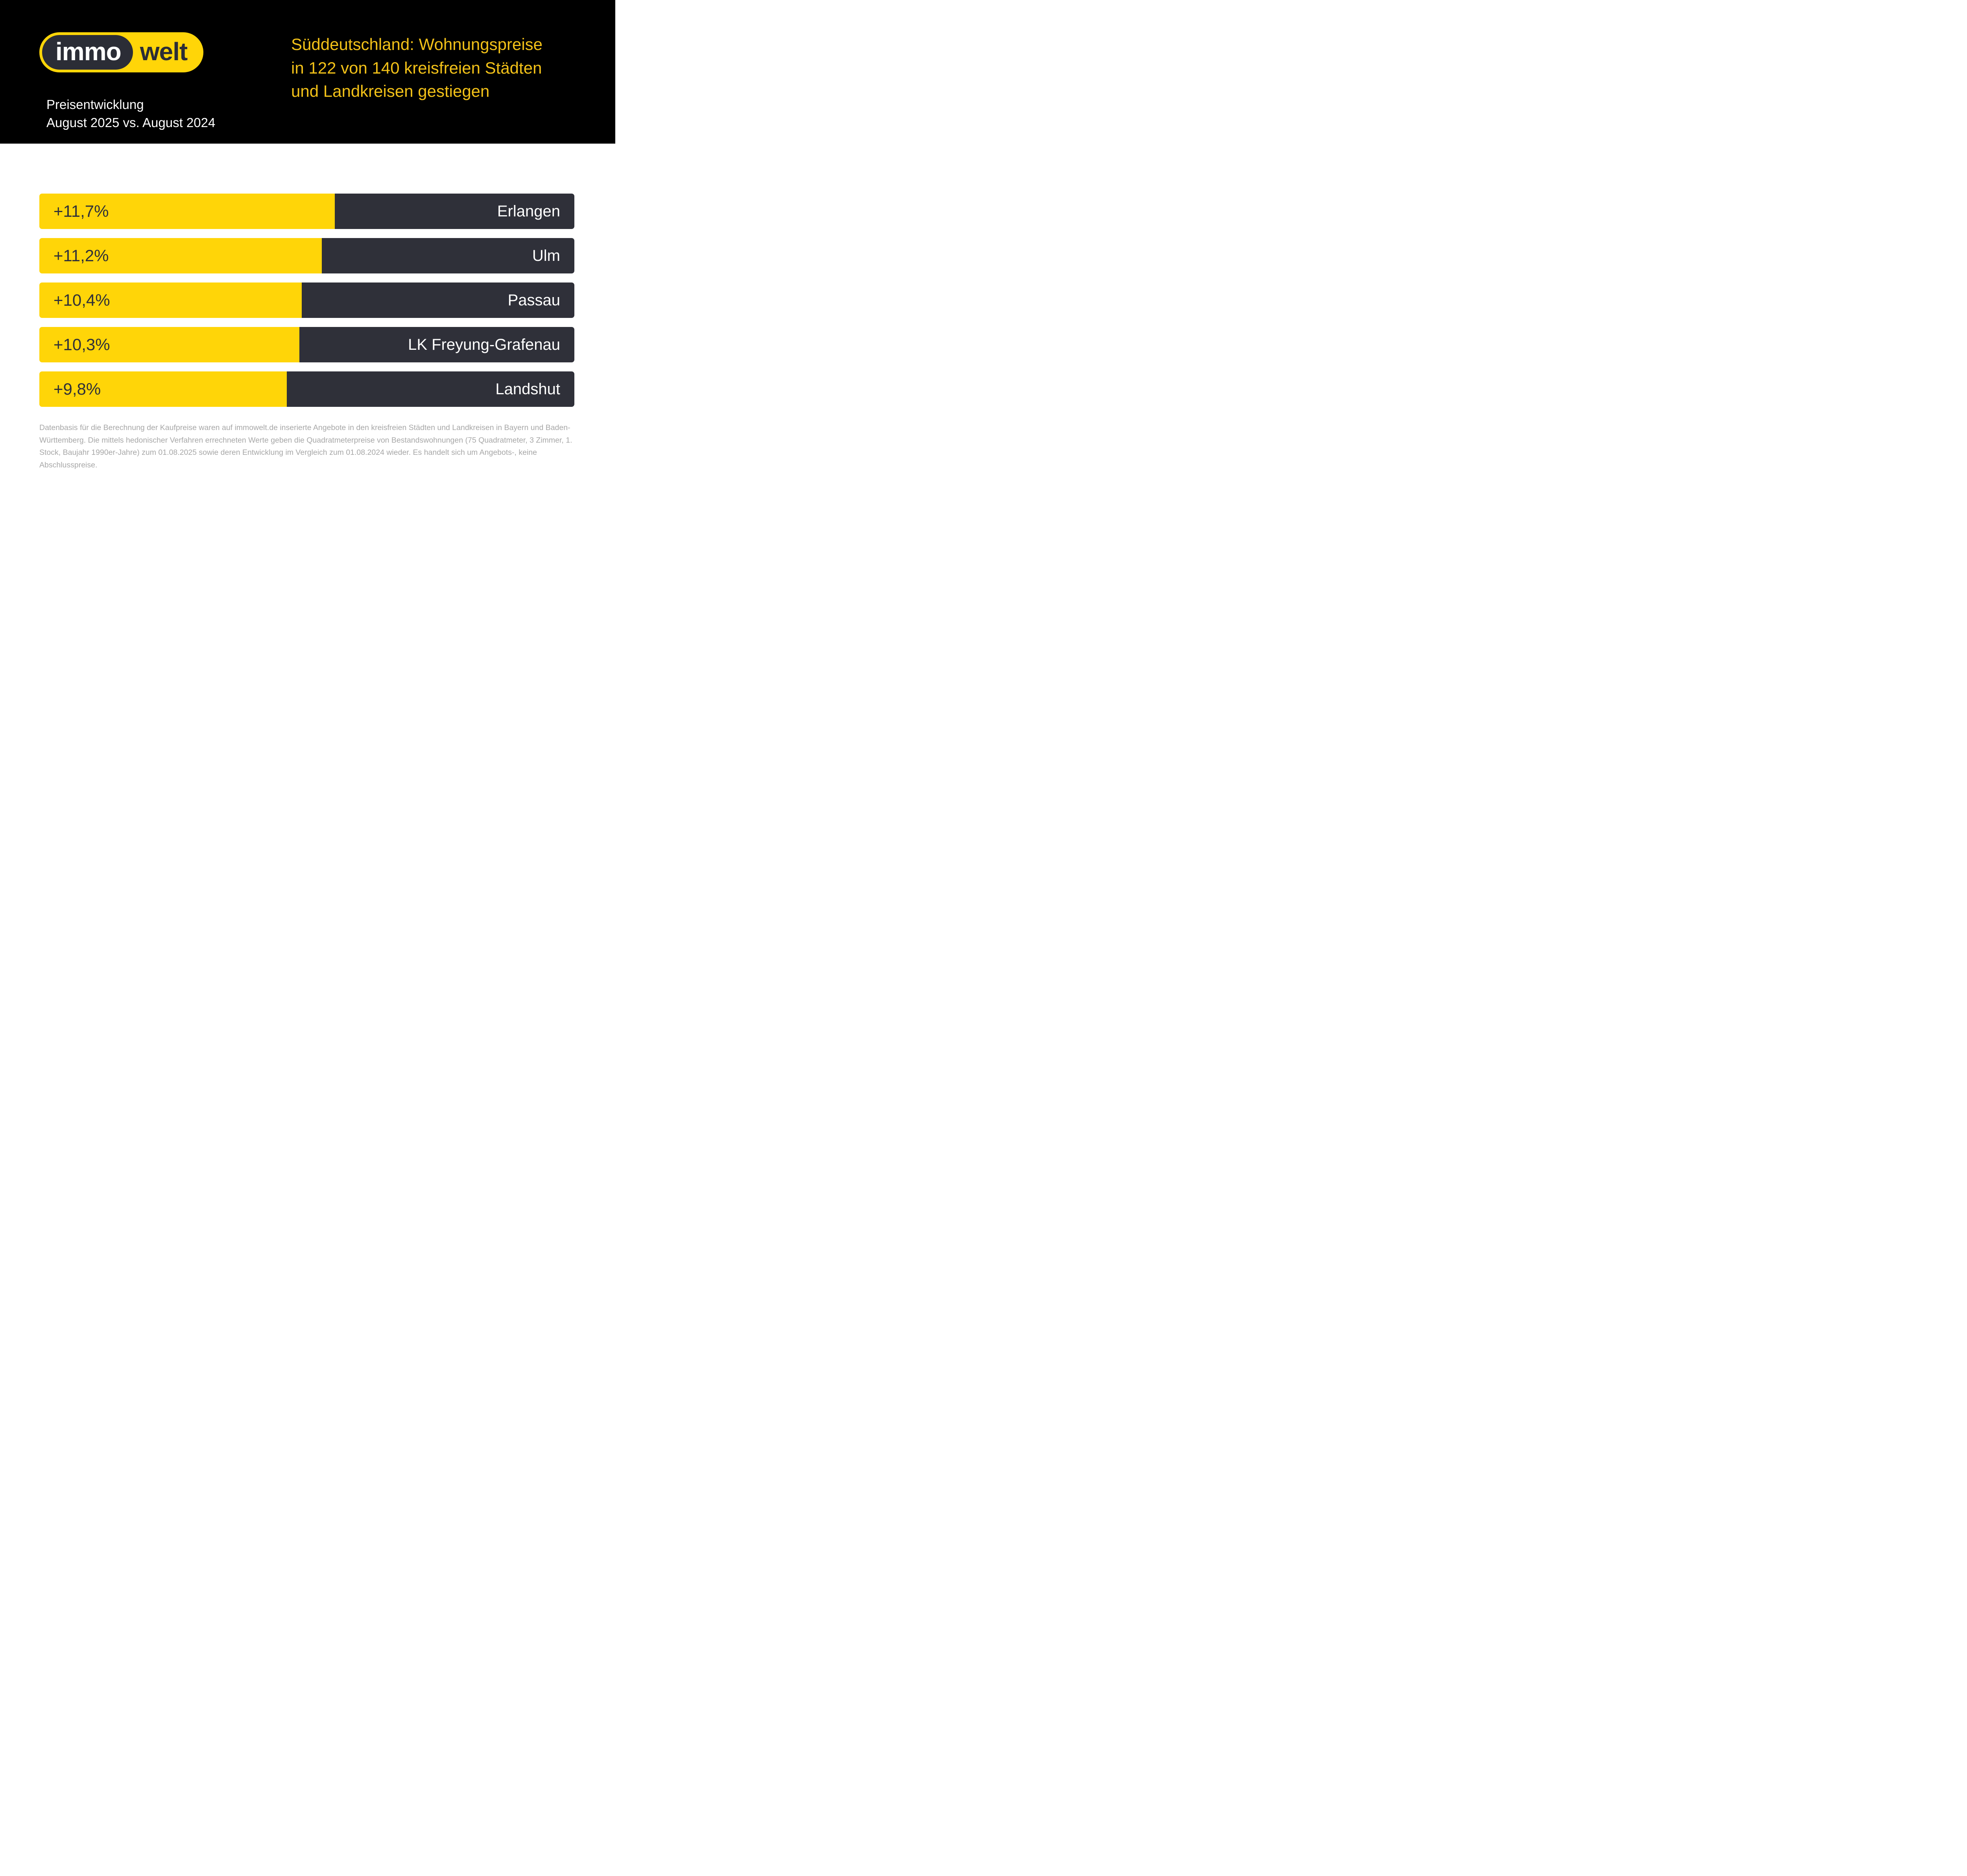 The height and width of the screenshot is (1876, 1967). Describe the element at coordinates (82, 344) in the screenshot. I see `bar-value-label: +10,3%` at that location.